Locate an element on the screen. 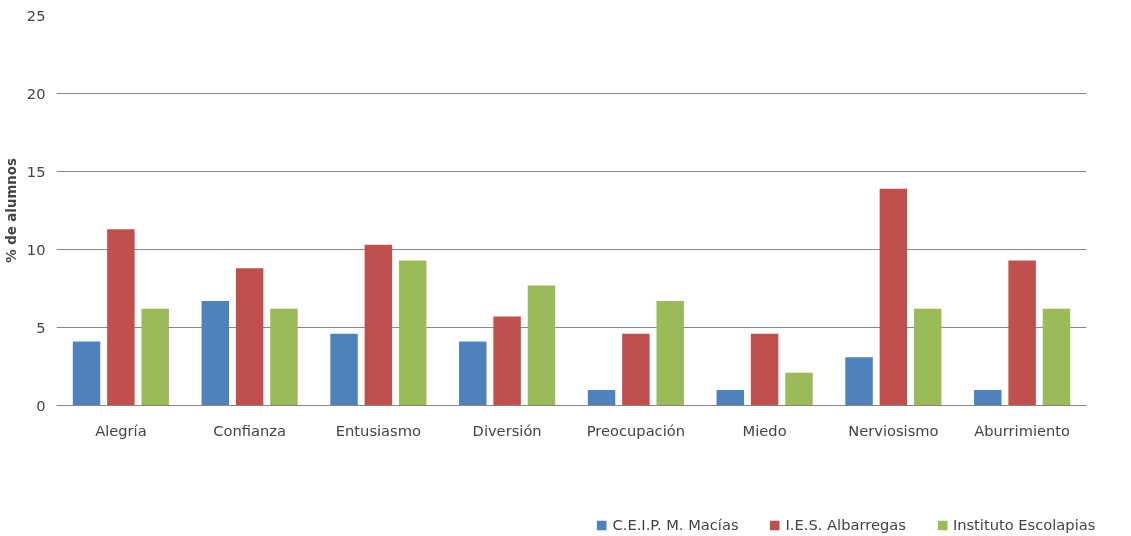  y-tick-label: 10 is located at coordinates (36, 249).